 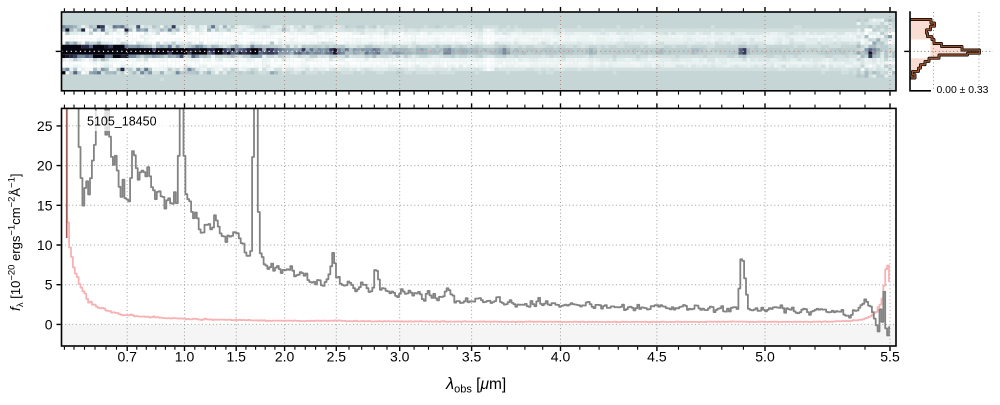 What do you see at coordinates (890, 357) in the screenshot?
I see `svg-text: 5.5` at bounding box center [890, 357].